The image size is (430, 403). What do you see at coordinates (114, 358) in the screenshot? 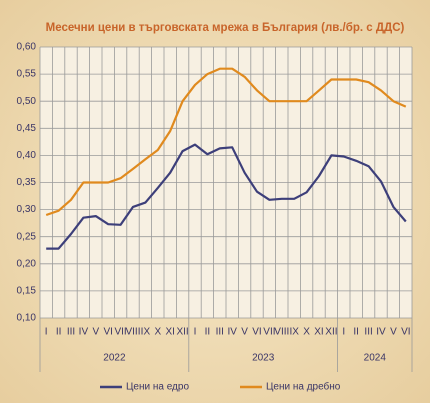
I see `x-group-label: 2022` at bounding box center [114, 358].